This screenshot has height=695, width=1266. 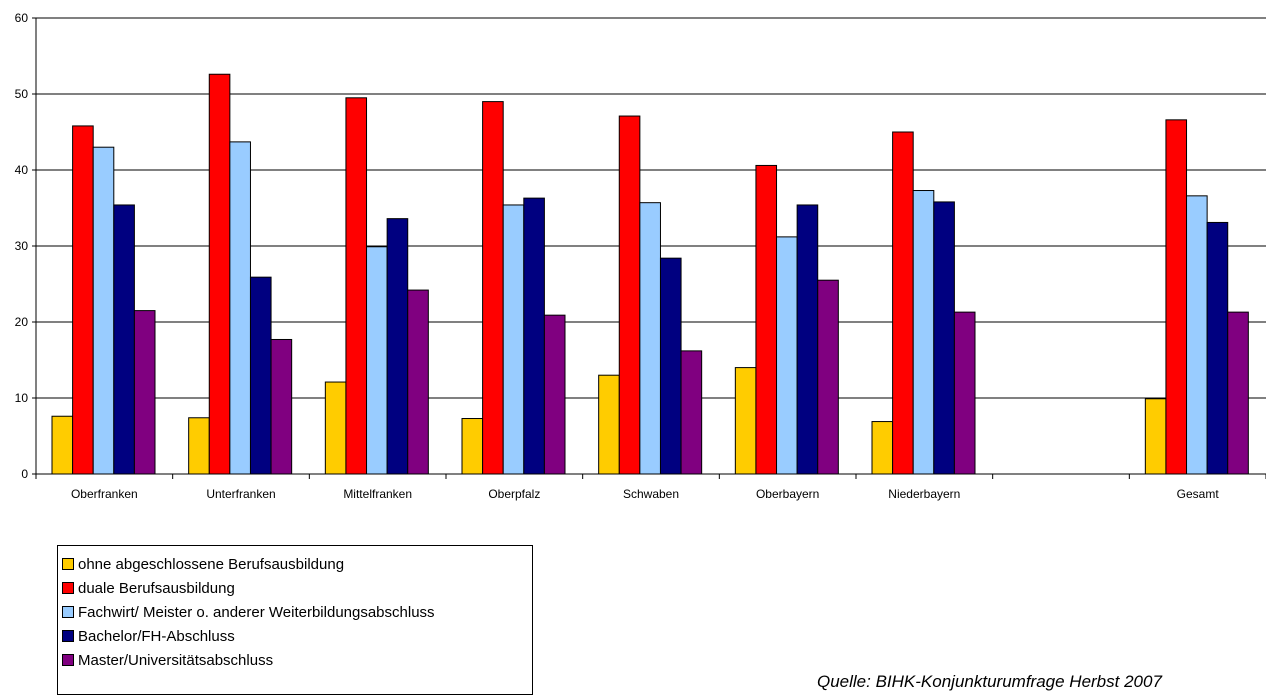 I want to click on legend-label: duale Berufsausbildung, so click(x=156, y=588).